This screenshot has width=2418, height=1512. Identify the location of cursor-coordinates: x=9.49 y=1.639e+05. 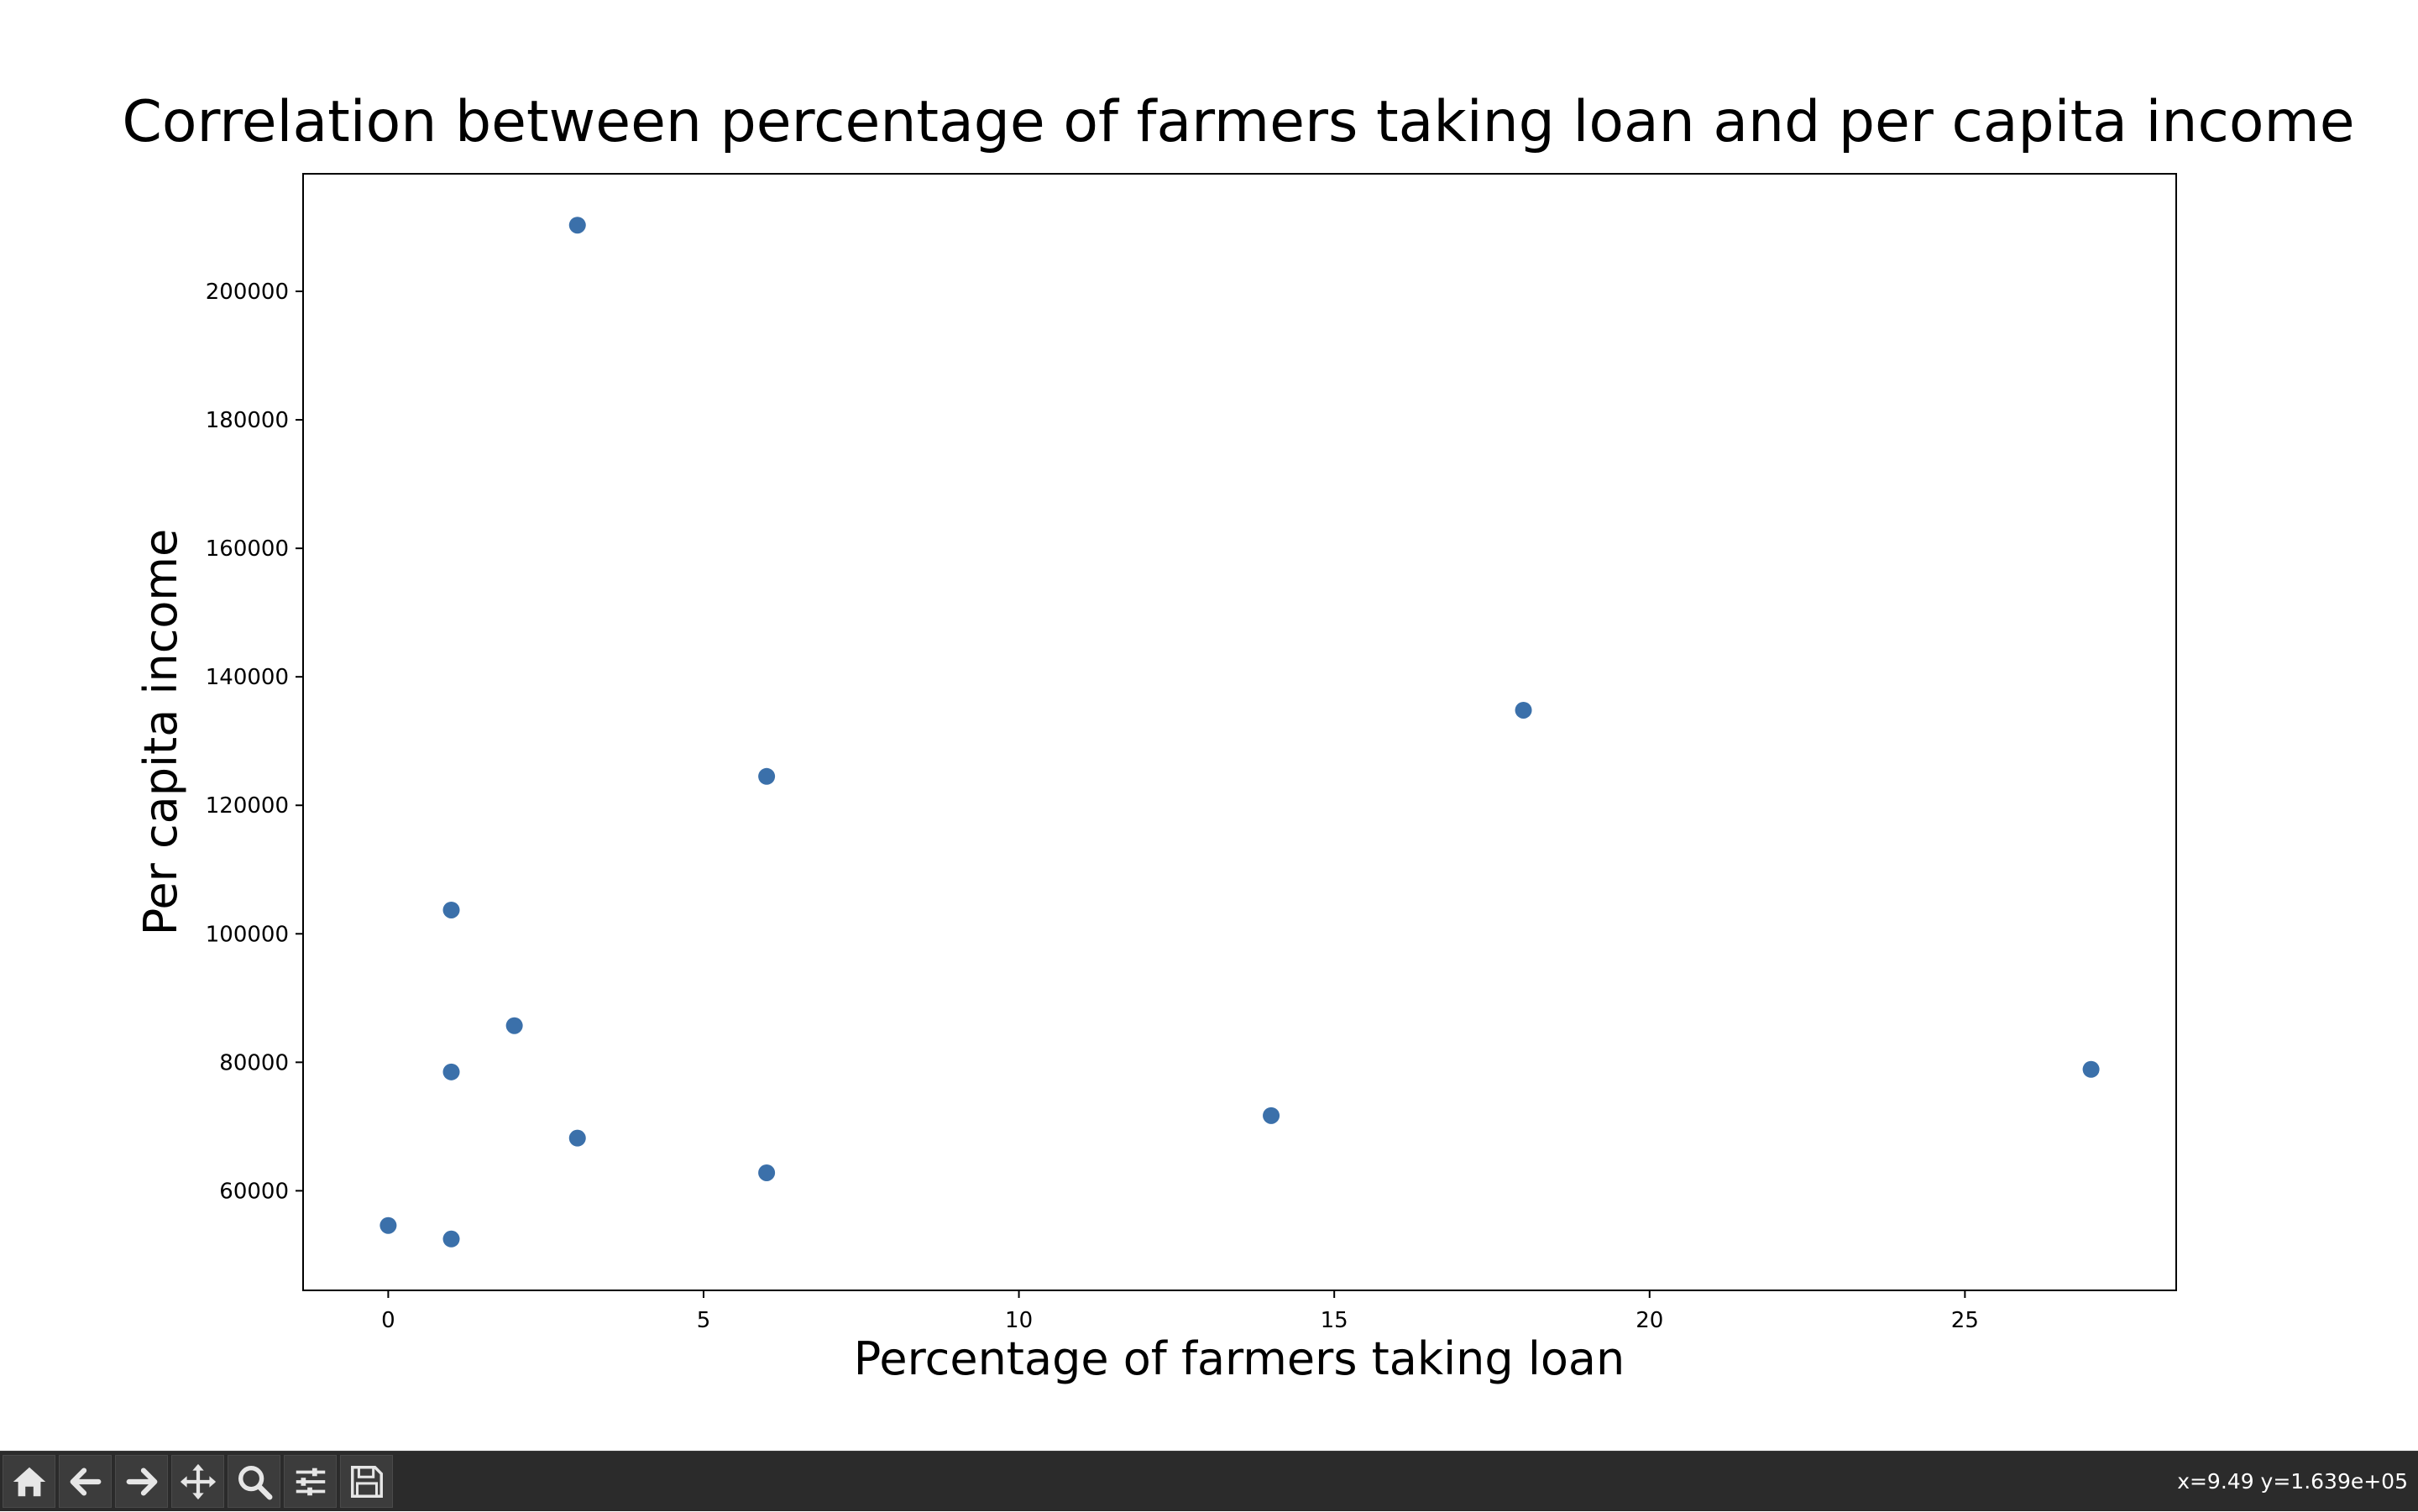
(2292, 1481).